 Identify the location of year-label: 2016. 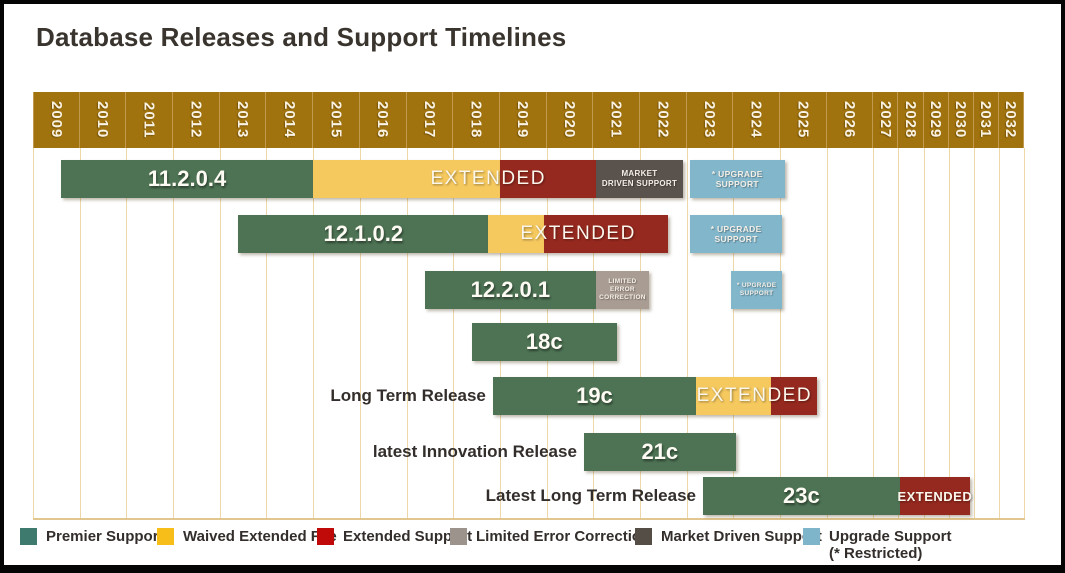
(383, 120).